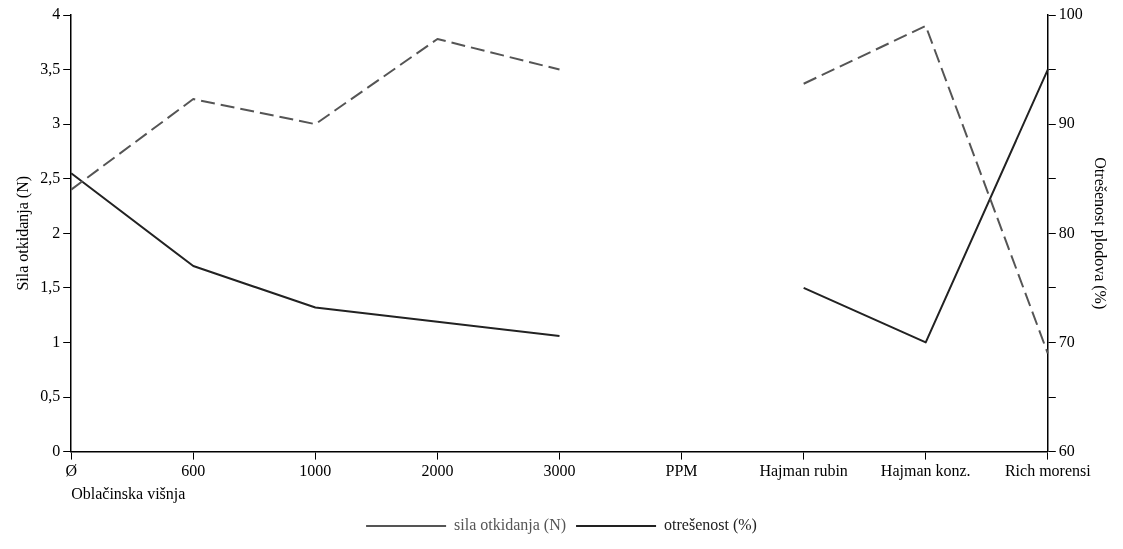 The height and width of the screenshot is (549, 1123). What do you see at coordinates (56, 232) in the screenshot?
I see `y-tick-label: 2` at bounding box center [56, 232].